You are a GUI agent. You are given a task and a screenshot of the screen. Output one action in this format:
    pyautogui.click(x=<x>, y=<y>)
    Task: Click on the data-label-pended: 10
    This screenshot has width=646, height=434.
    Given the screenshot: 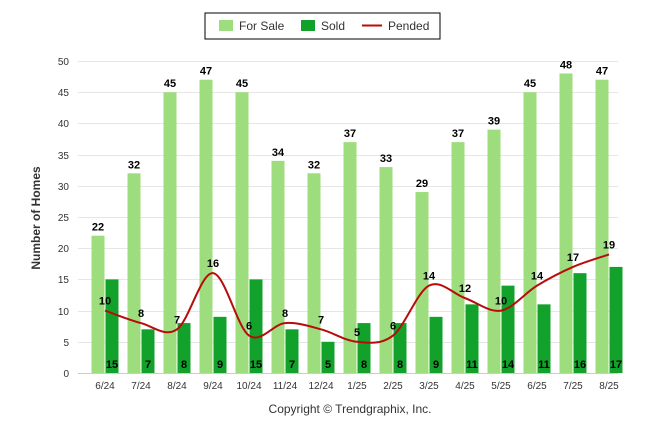 What is the action you would take?
    pyautogui.click(x=501, y=302)
    